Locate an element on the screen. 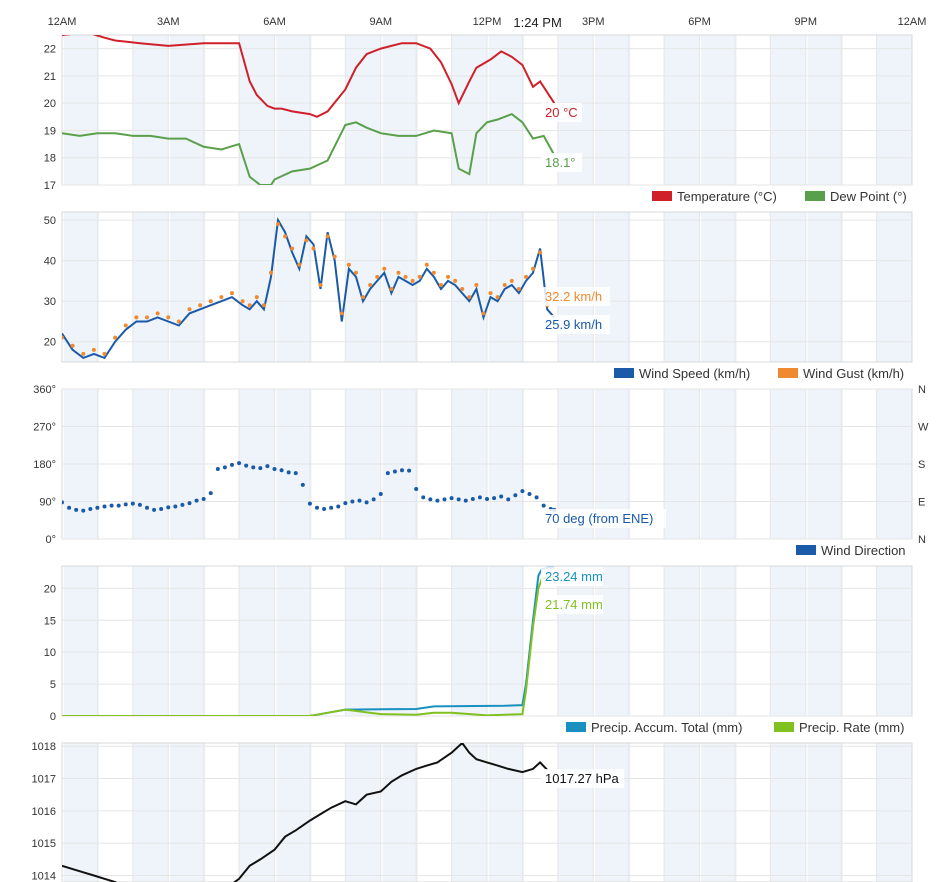  right-tick-label: E is located at coordinates (921, 503).